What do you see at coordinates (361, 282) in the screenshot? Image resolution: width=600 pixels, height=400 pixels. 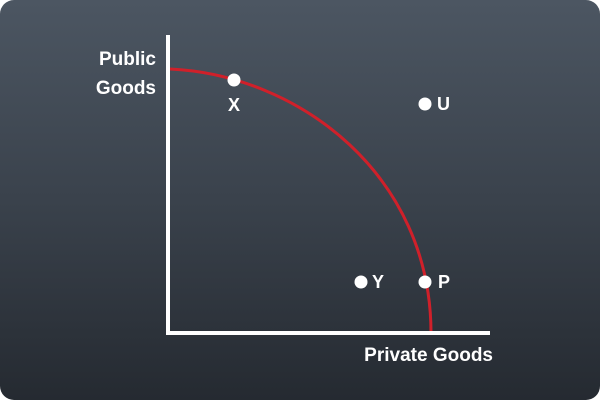 I see `point-y-marker` at bounding box center [361, 282].